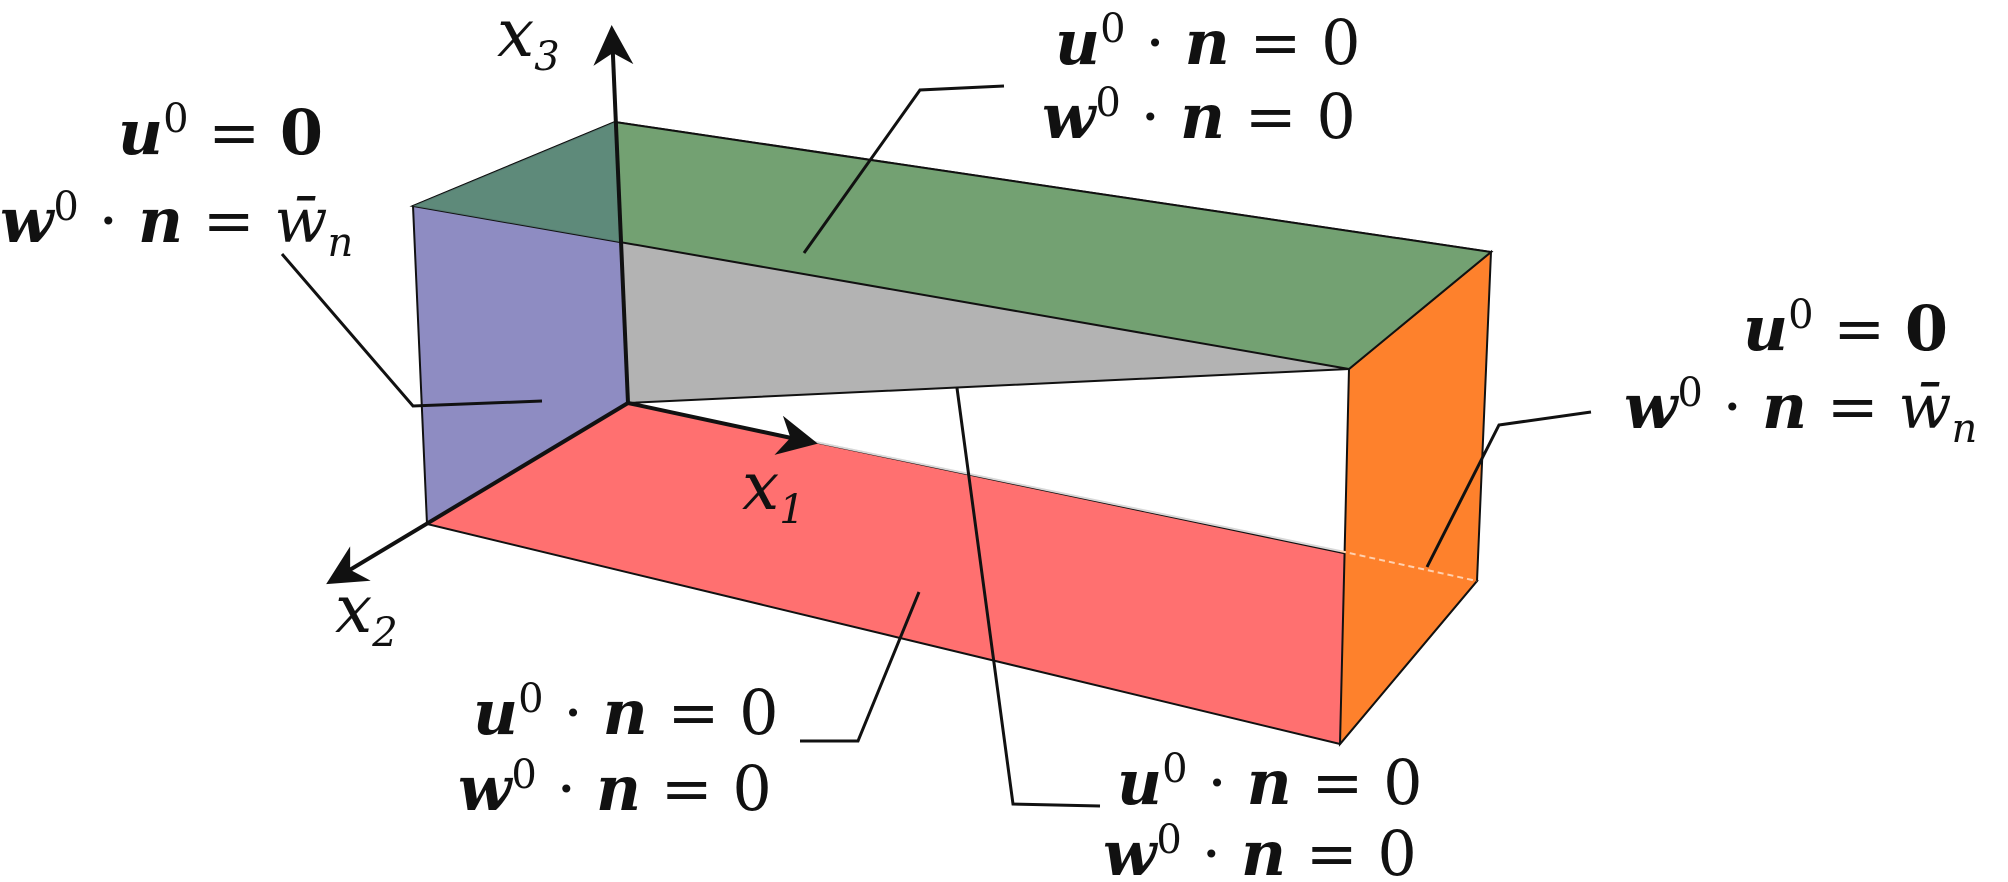  What do you see at coordinates (773, 490) in the screenshot?
I see `x1-axis-label: x1` at bounding box center [773, 490].